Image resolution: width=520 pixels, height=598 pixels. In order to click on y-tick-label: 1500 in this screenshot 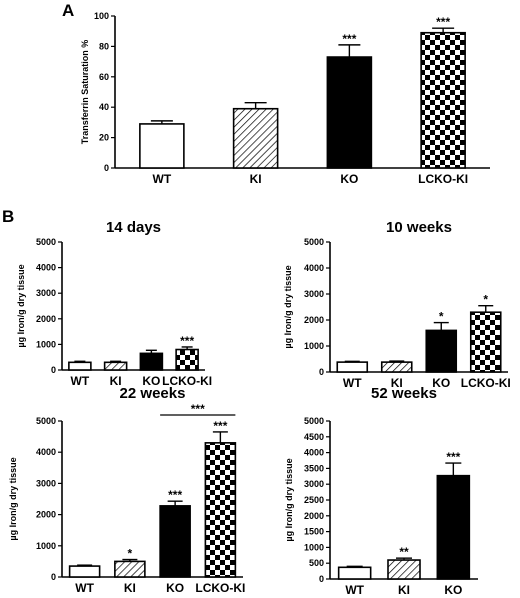, I will do `click(314, 532)`.